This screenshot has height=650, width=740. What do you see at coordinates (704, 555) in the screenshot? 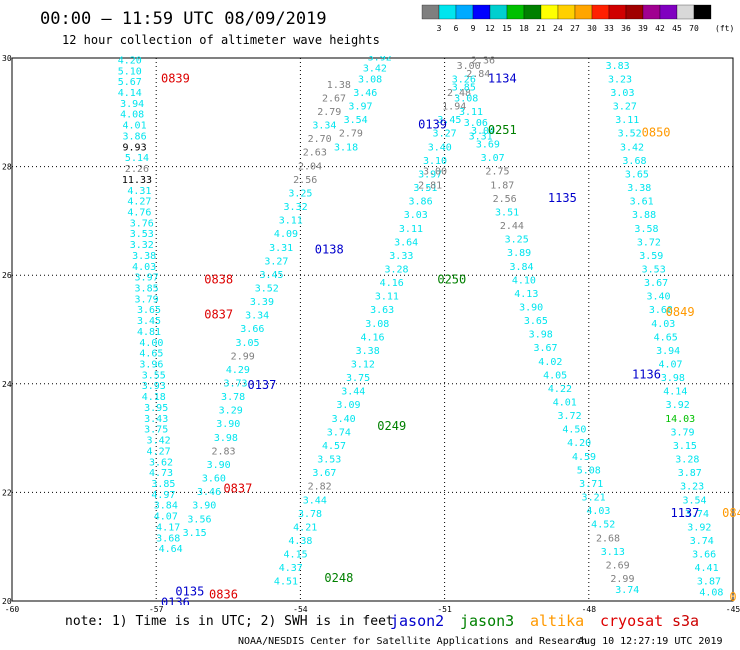
I see `wave-height-label: 3.66` at bounding box center [704, 555].